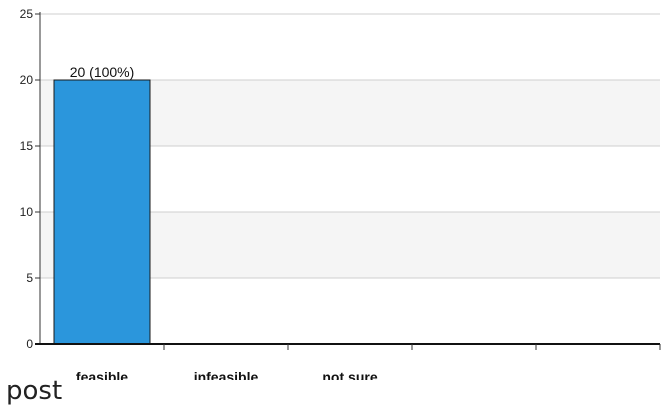 This screenshot has height=414, width=670. I want to click on x-category-label: feasible, so click(102, 374).